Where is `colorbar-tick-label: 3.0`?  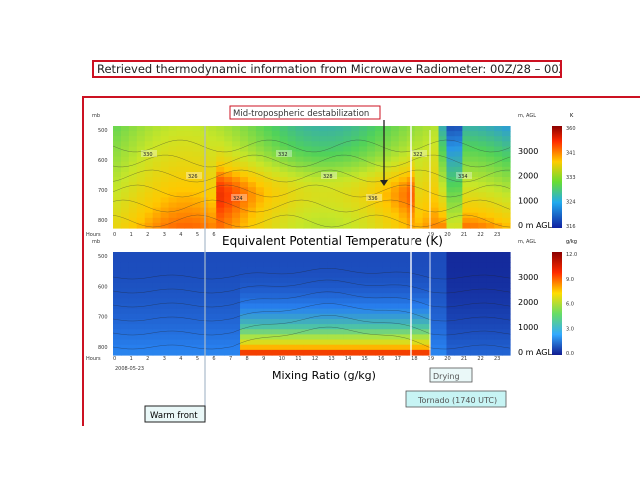
colorbar-tick-label: 3.0 is located at coordinates (570, 329).